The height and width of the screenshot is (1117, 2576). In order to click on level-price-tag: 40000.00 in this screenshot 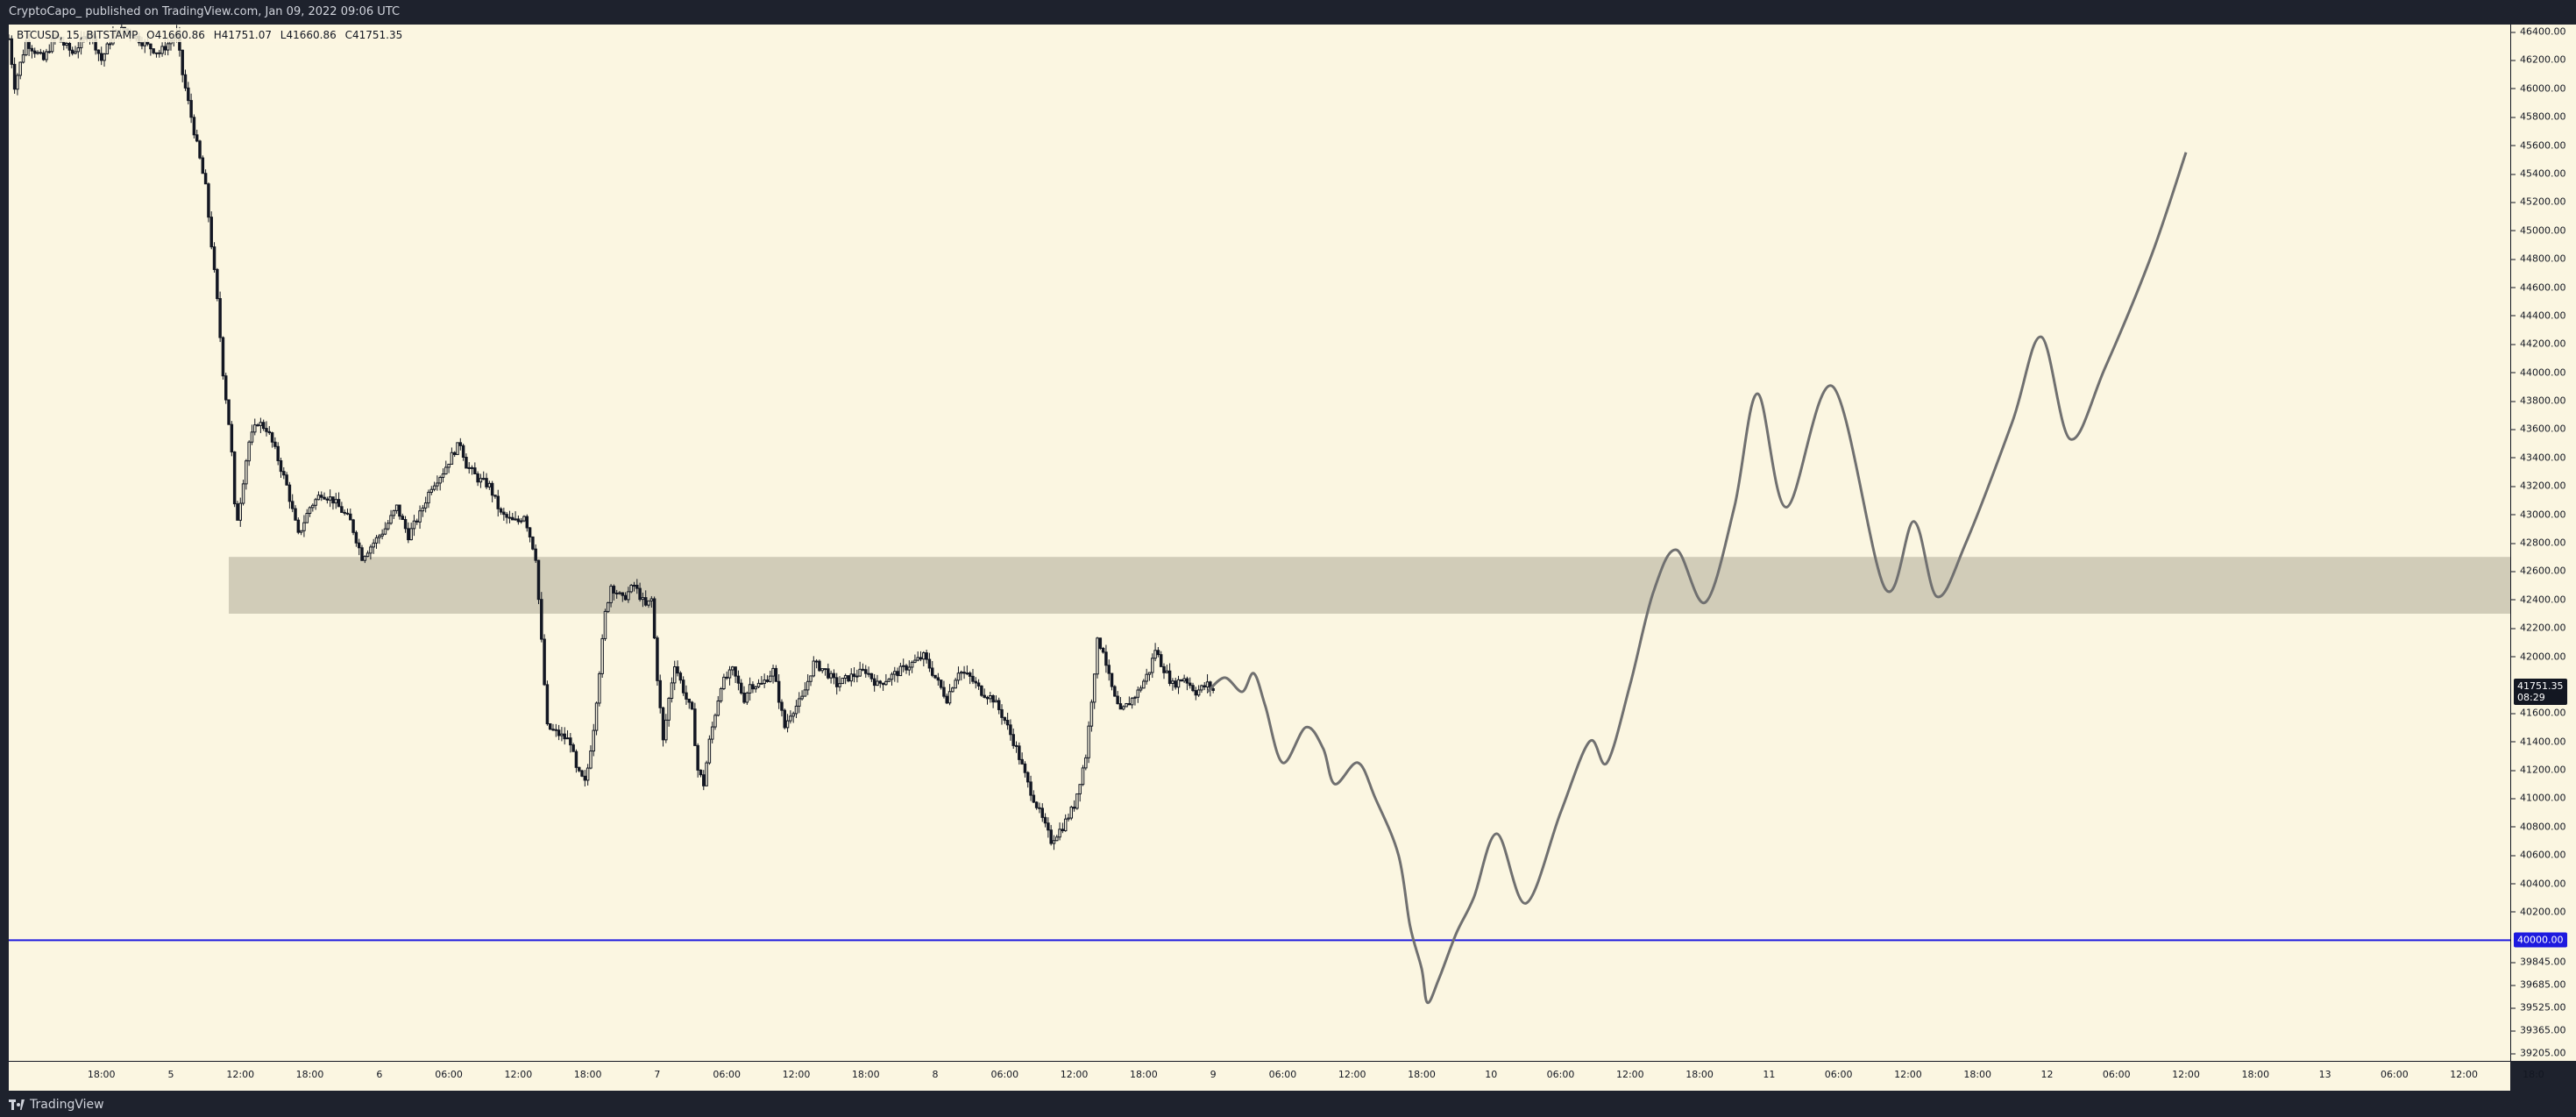, I will do `click(2540, 940)`.